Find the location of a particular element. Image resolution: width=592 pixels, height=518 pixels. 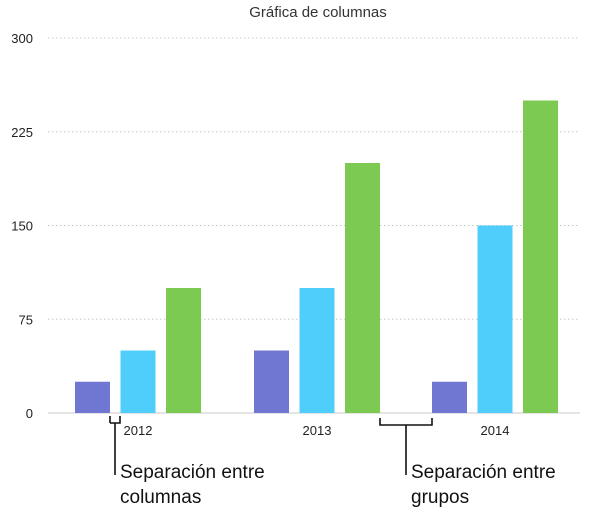

y-tick-label: 150 is located at coordinates (22, 226).